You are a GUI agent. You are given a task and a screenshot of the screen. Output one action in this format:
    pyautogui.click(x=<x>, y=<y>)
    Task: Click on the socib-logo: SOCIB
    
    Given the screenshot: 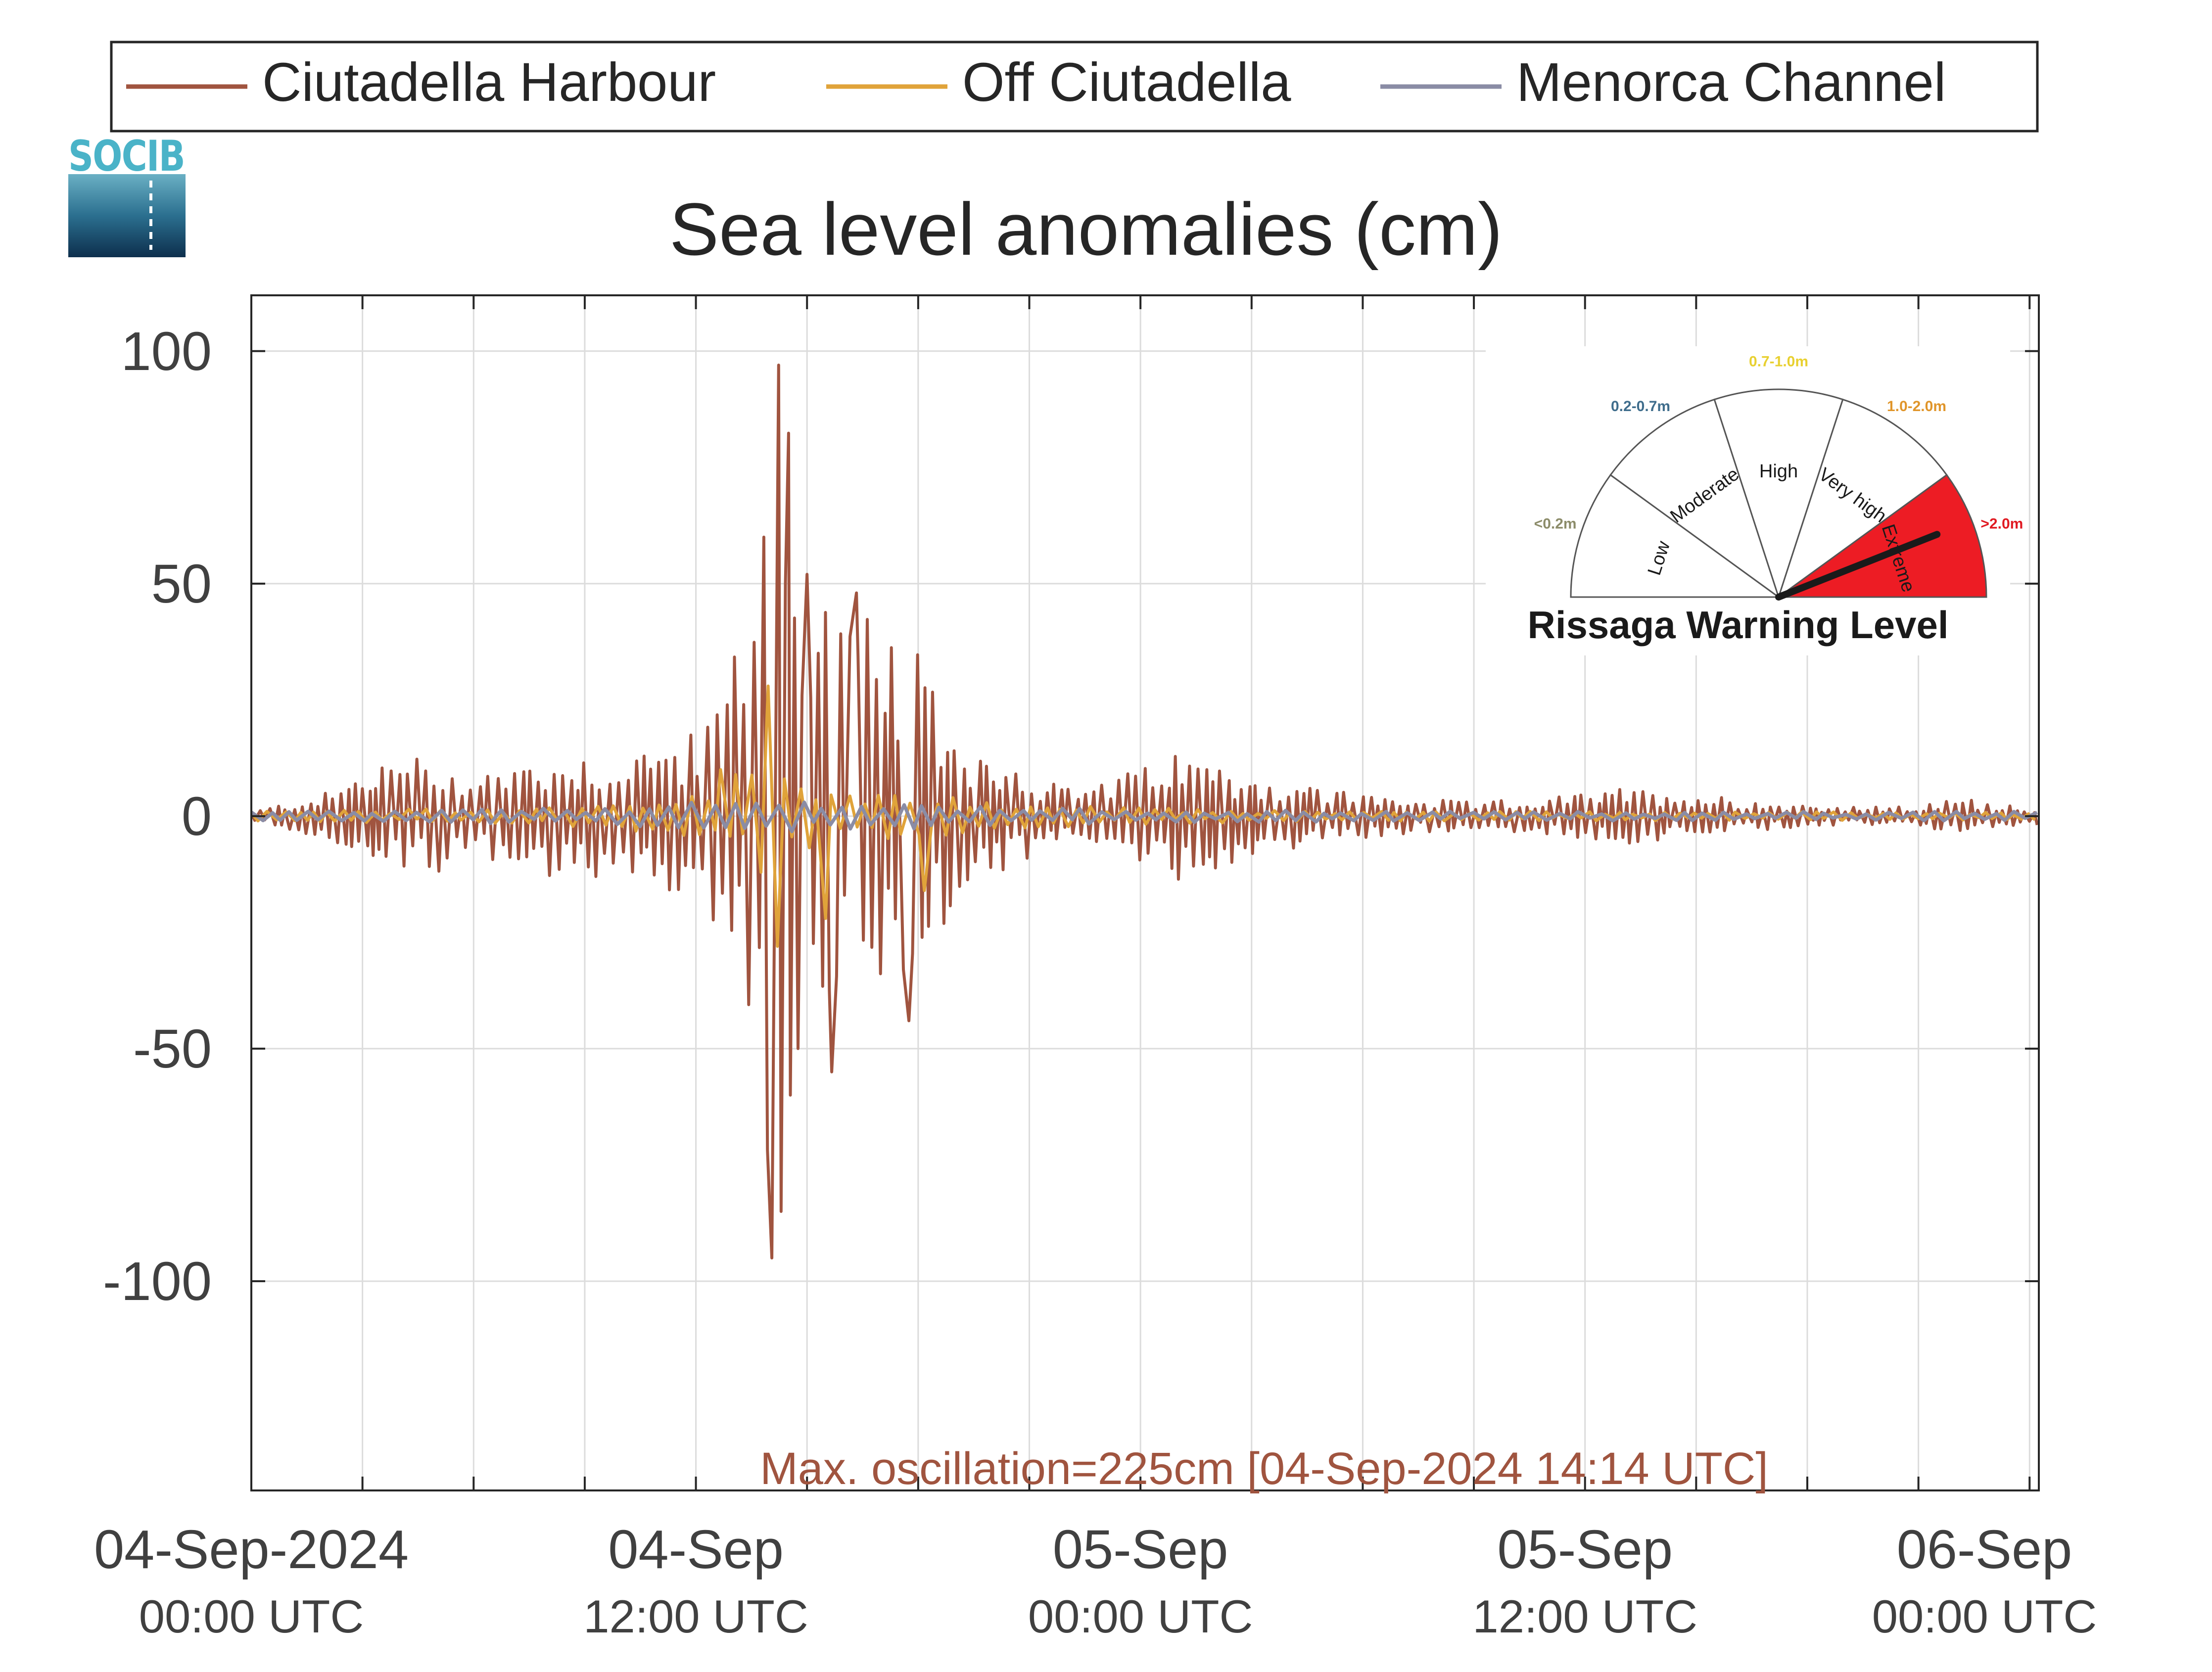 What is the action you would take?
    pyautogui.click(x=127, y=195)
    